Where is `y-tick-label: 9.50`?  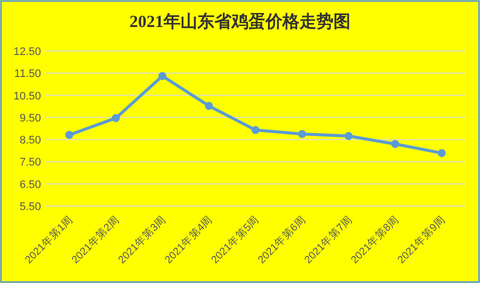 y-tick-label: 9.50 is located at coordinates (30, 118).